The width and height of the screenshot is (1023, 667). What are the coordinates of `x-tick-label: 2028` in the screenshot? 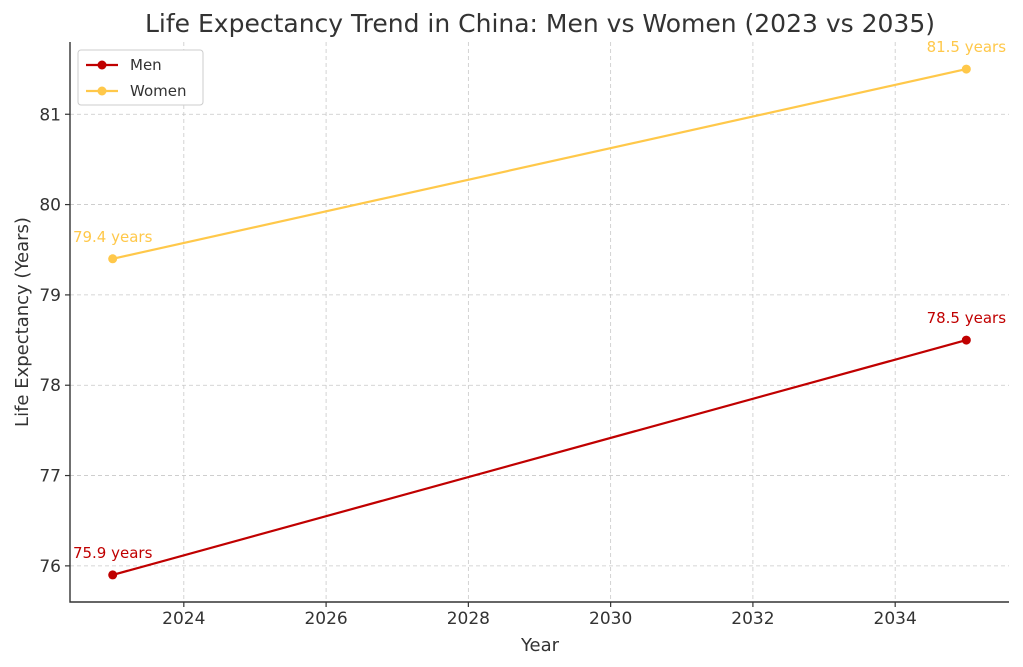 It's located at (468, 619).